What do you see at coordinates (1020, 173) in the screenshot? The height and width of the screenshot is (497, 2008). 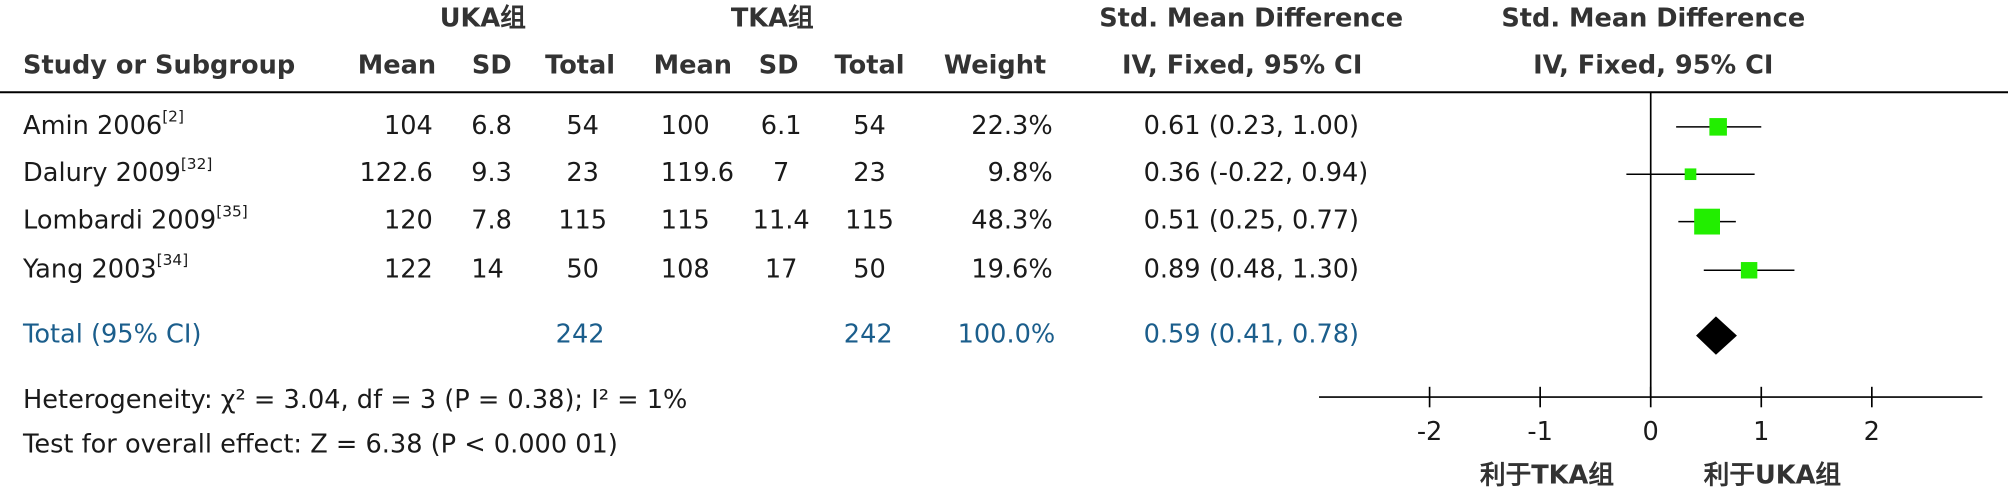 I see `weight: 9.8%` at bounding box center [1020, 173].